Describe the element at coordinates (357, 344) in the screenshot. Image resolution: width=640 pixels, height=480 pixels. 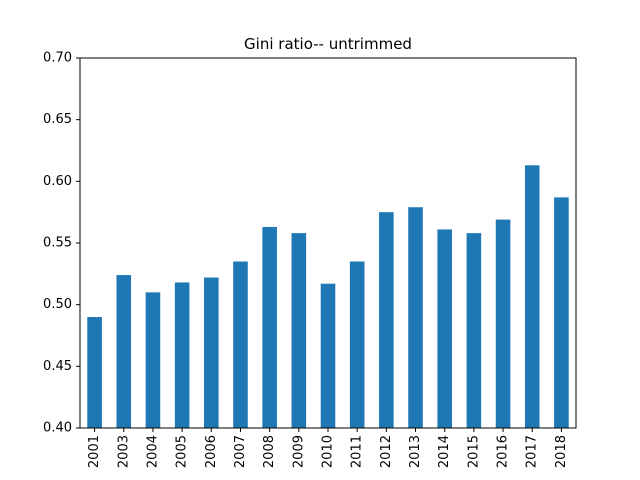
I see `bar-2011` at that location.